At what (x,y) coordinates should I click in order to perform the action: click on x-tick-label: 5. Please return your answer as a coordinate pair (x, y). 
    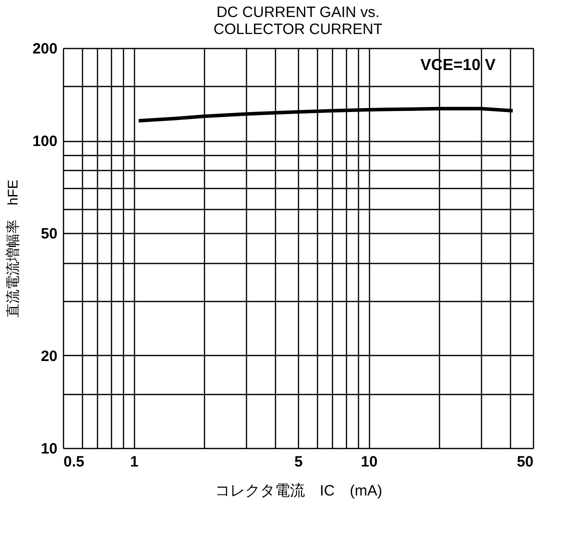
    Looking at the image, I should click on (298, 462).